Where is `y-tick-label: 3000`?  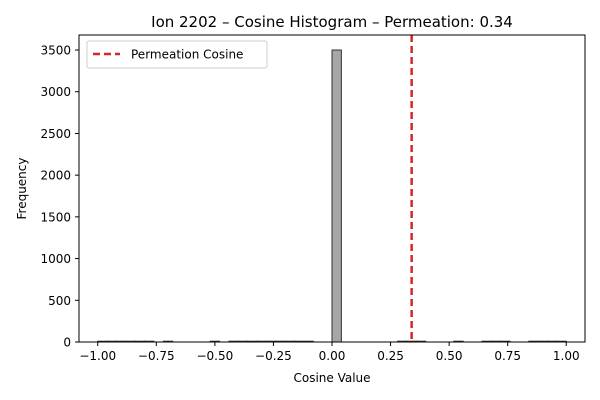 y-tick-label: 3000 is located at coordinates (55, 92).